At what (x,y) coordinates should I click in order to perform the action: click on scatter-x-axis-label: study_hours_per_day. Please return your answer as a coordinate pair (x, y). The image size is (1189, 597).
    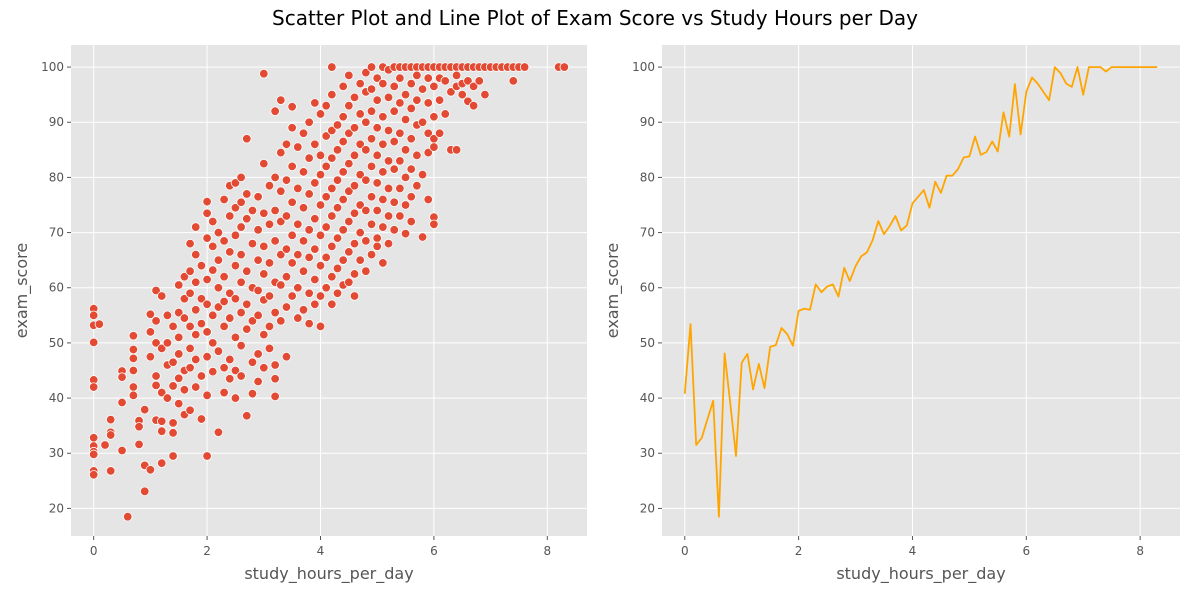
    Looking at the image, I should click on (328, 574).